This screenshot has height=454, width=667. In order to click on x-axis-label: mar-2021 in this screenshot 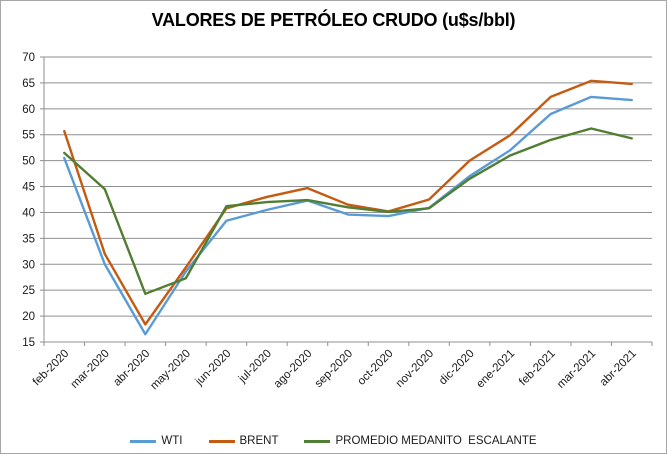, I will do `click(576, 369)`.